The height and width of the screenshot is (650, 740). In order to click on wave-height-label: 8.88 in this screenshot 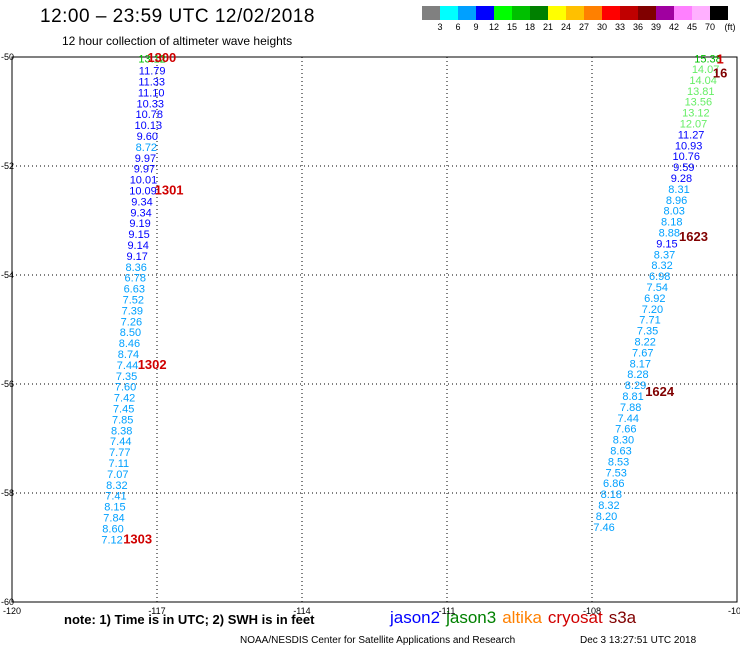, I will do `click(669, 233)`.